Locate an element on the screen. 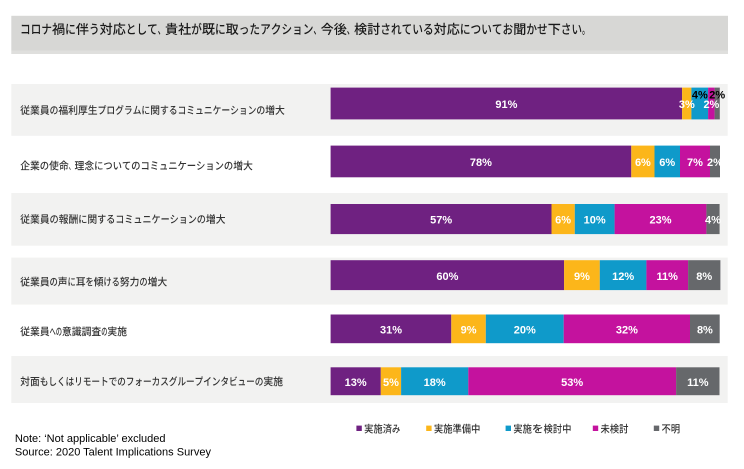 The height and width of the screenshot is (469, 744). svg-text: 53% is located at coordinates (572, 383).